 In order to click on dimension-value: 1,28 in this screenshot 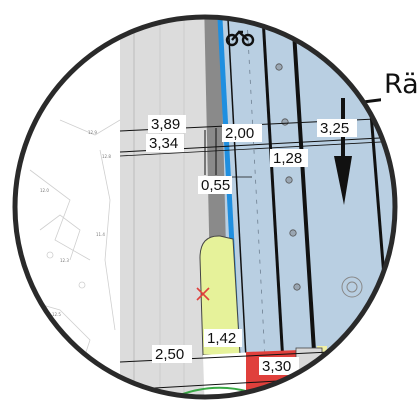, I will do `click(287, 158)`.